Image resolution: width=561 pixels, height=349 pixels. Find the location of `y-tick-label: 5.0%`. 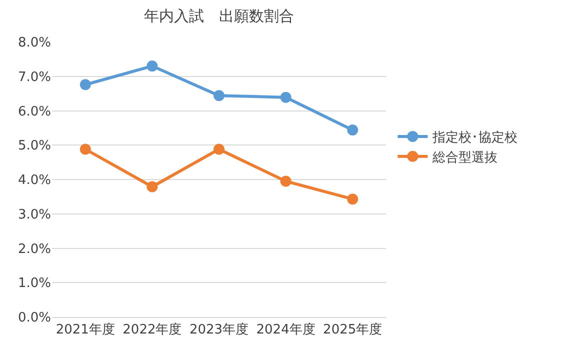

y-tick-label: 5.0% is located at coordinates (34, 146).